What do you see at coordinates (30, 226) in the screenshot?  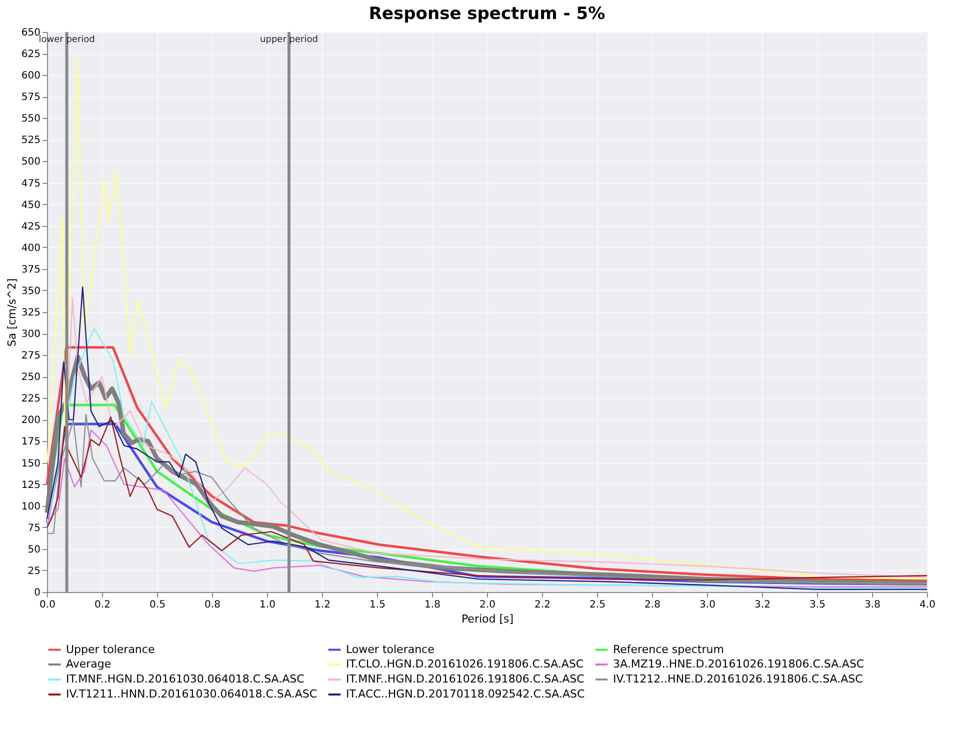 I see `y-tick-label: 425` at bounding box center [30, 226].